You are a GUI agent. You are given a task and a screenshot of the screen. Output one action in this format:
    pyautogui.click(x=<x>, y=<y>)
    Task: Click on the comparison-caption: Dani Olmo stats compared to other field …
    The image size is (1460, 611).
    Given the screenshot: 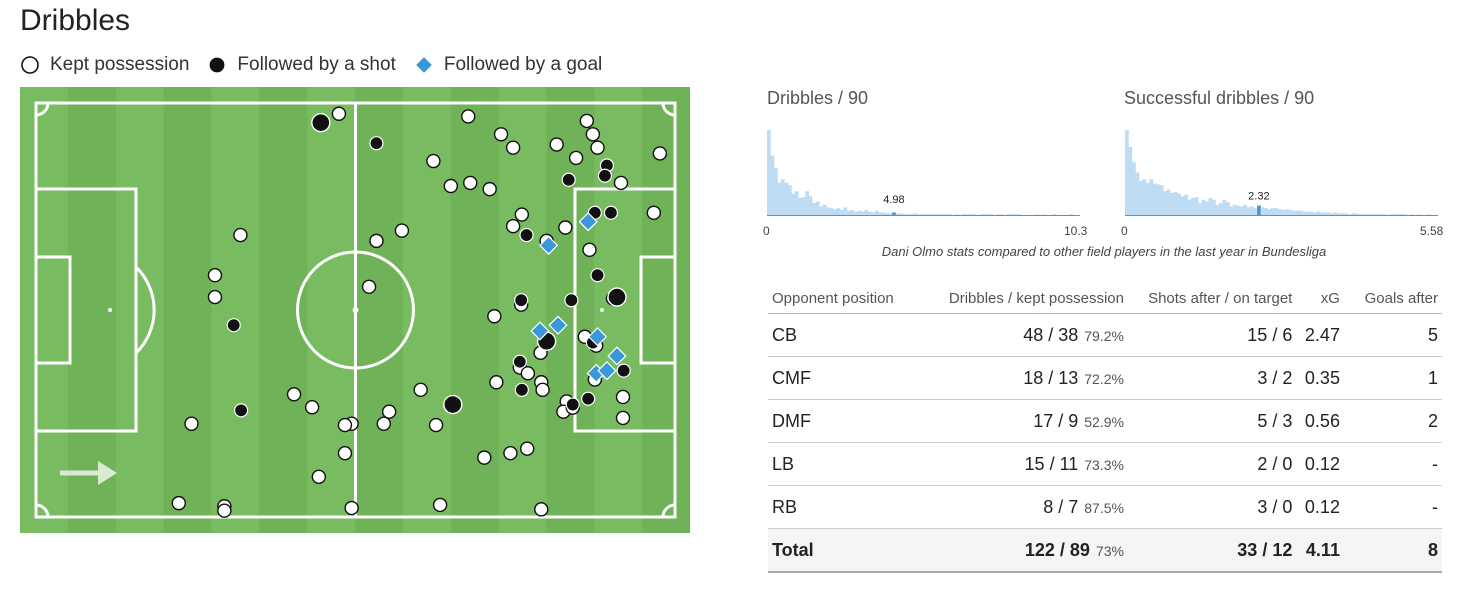 What is the action you would take?
    pyautogui.click(x=1104, y=251)
    